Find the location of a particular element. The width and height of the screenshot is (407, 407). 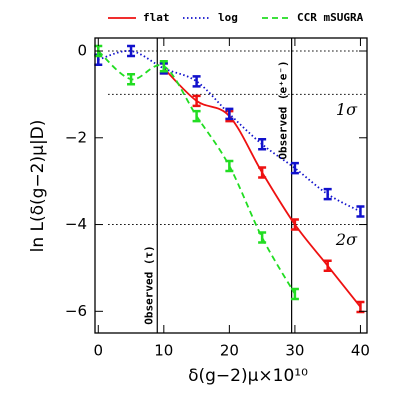

x-tick-label: 30 is located at coordinates (294, 351).